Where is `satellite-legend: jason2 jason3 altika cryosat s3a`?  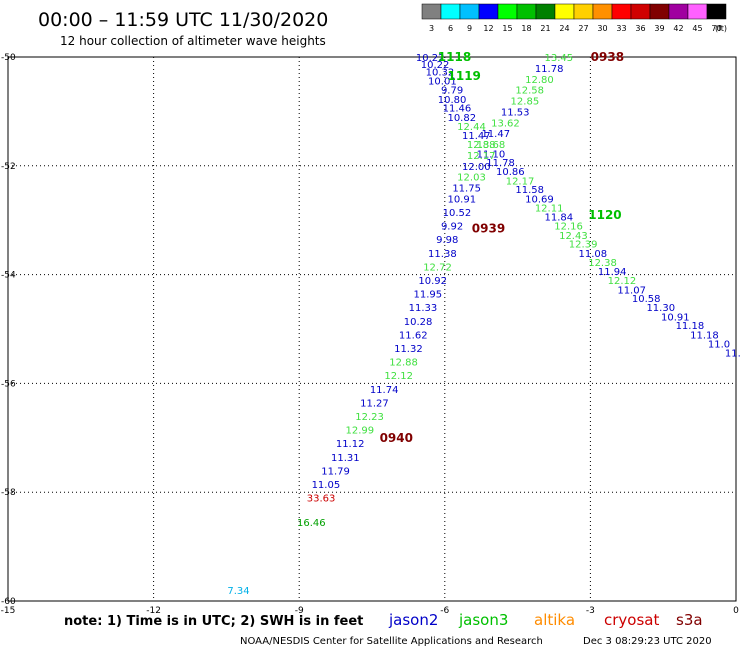
satellite-legend: jason2 jason3 altika cryosat s3a is located at coordinates (545, 620).